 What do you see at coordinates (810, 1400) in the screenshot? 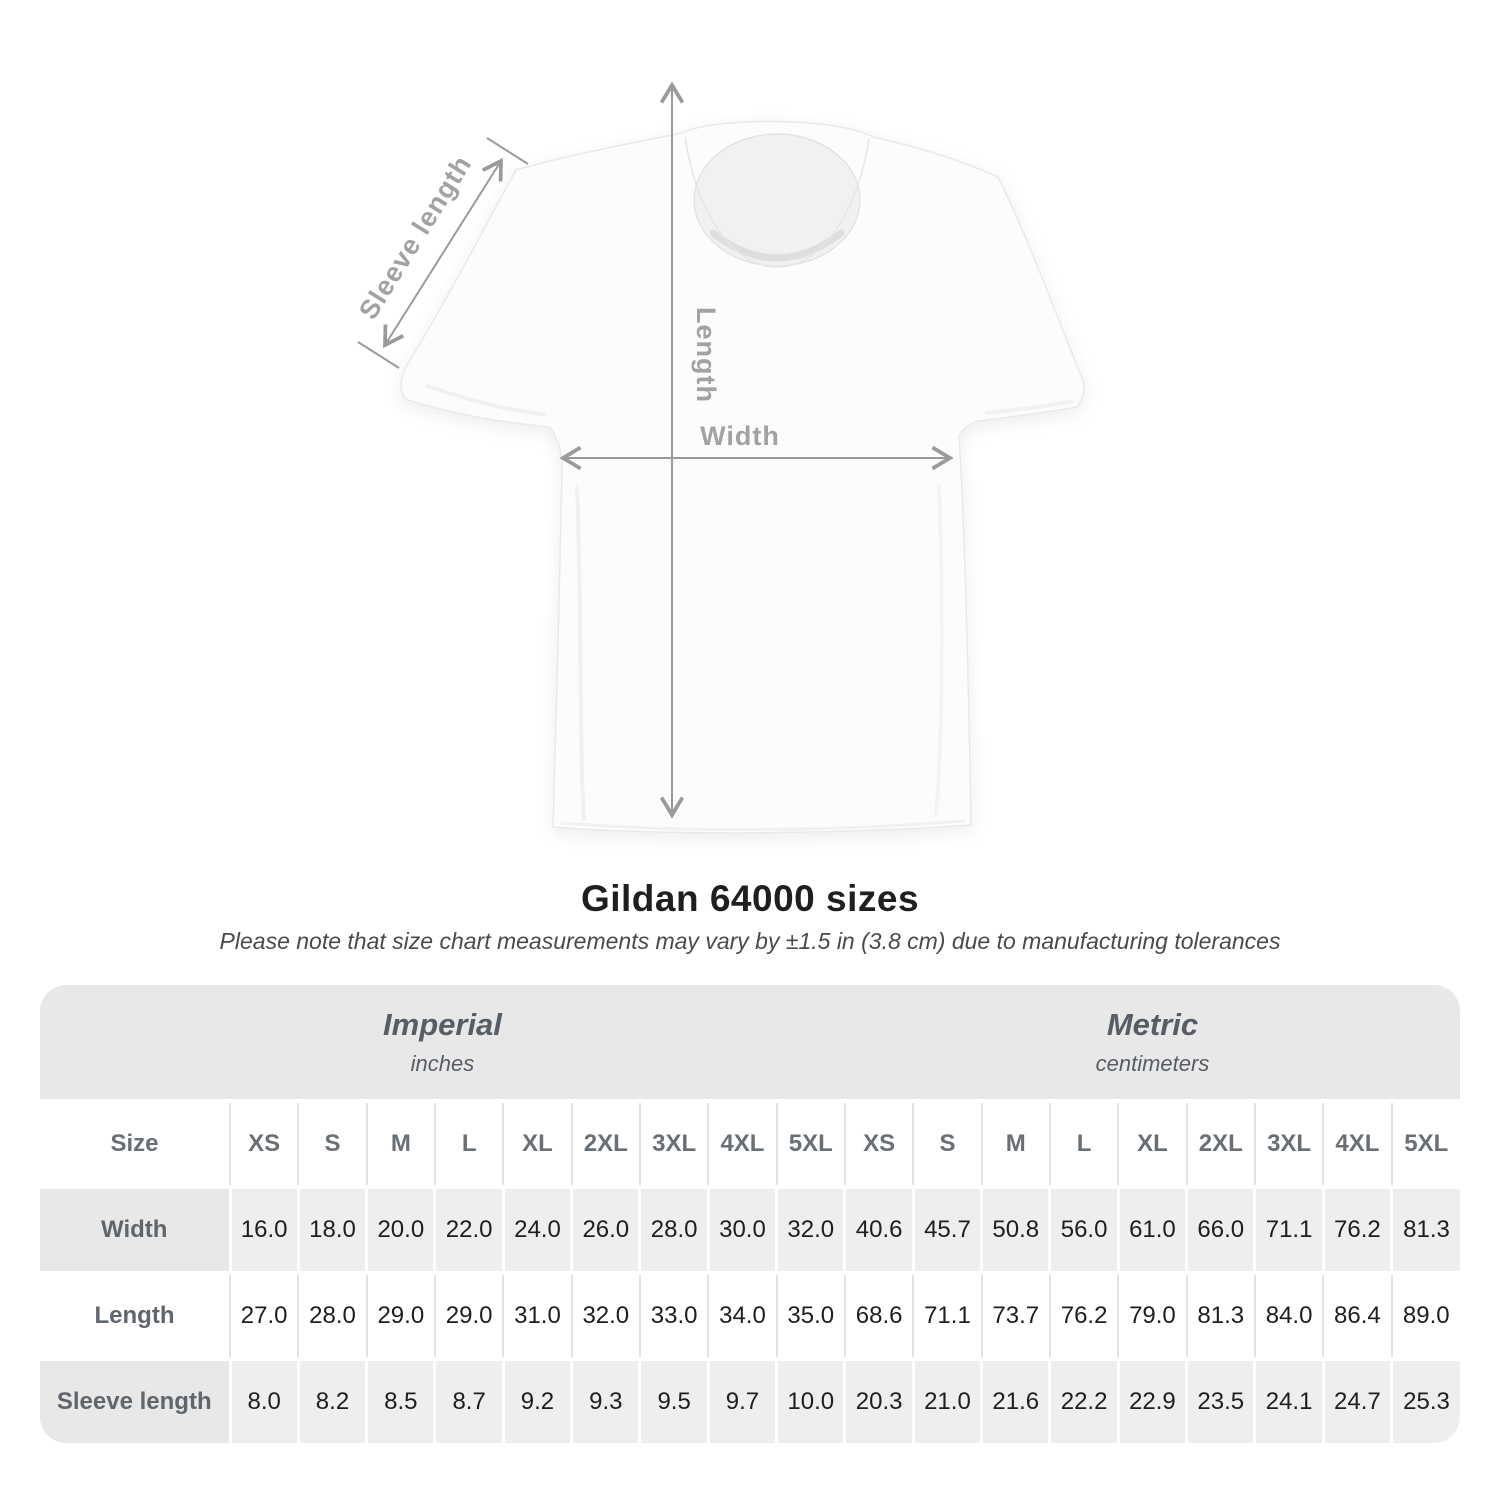
I see `cell-sleeve-length-imperial-5xl: 10.0` at bounding box center [810, 1400].